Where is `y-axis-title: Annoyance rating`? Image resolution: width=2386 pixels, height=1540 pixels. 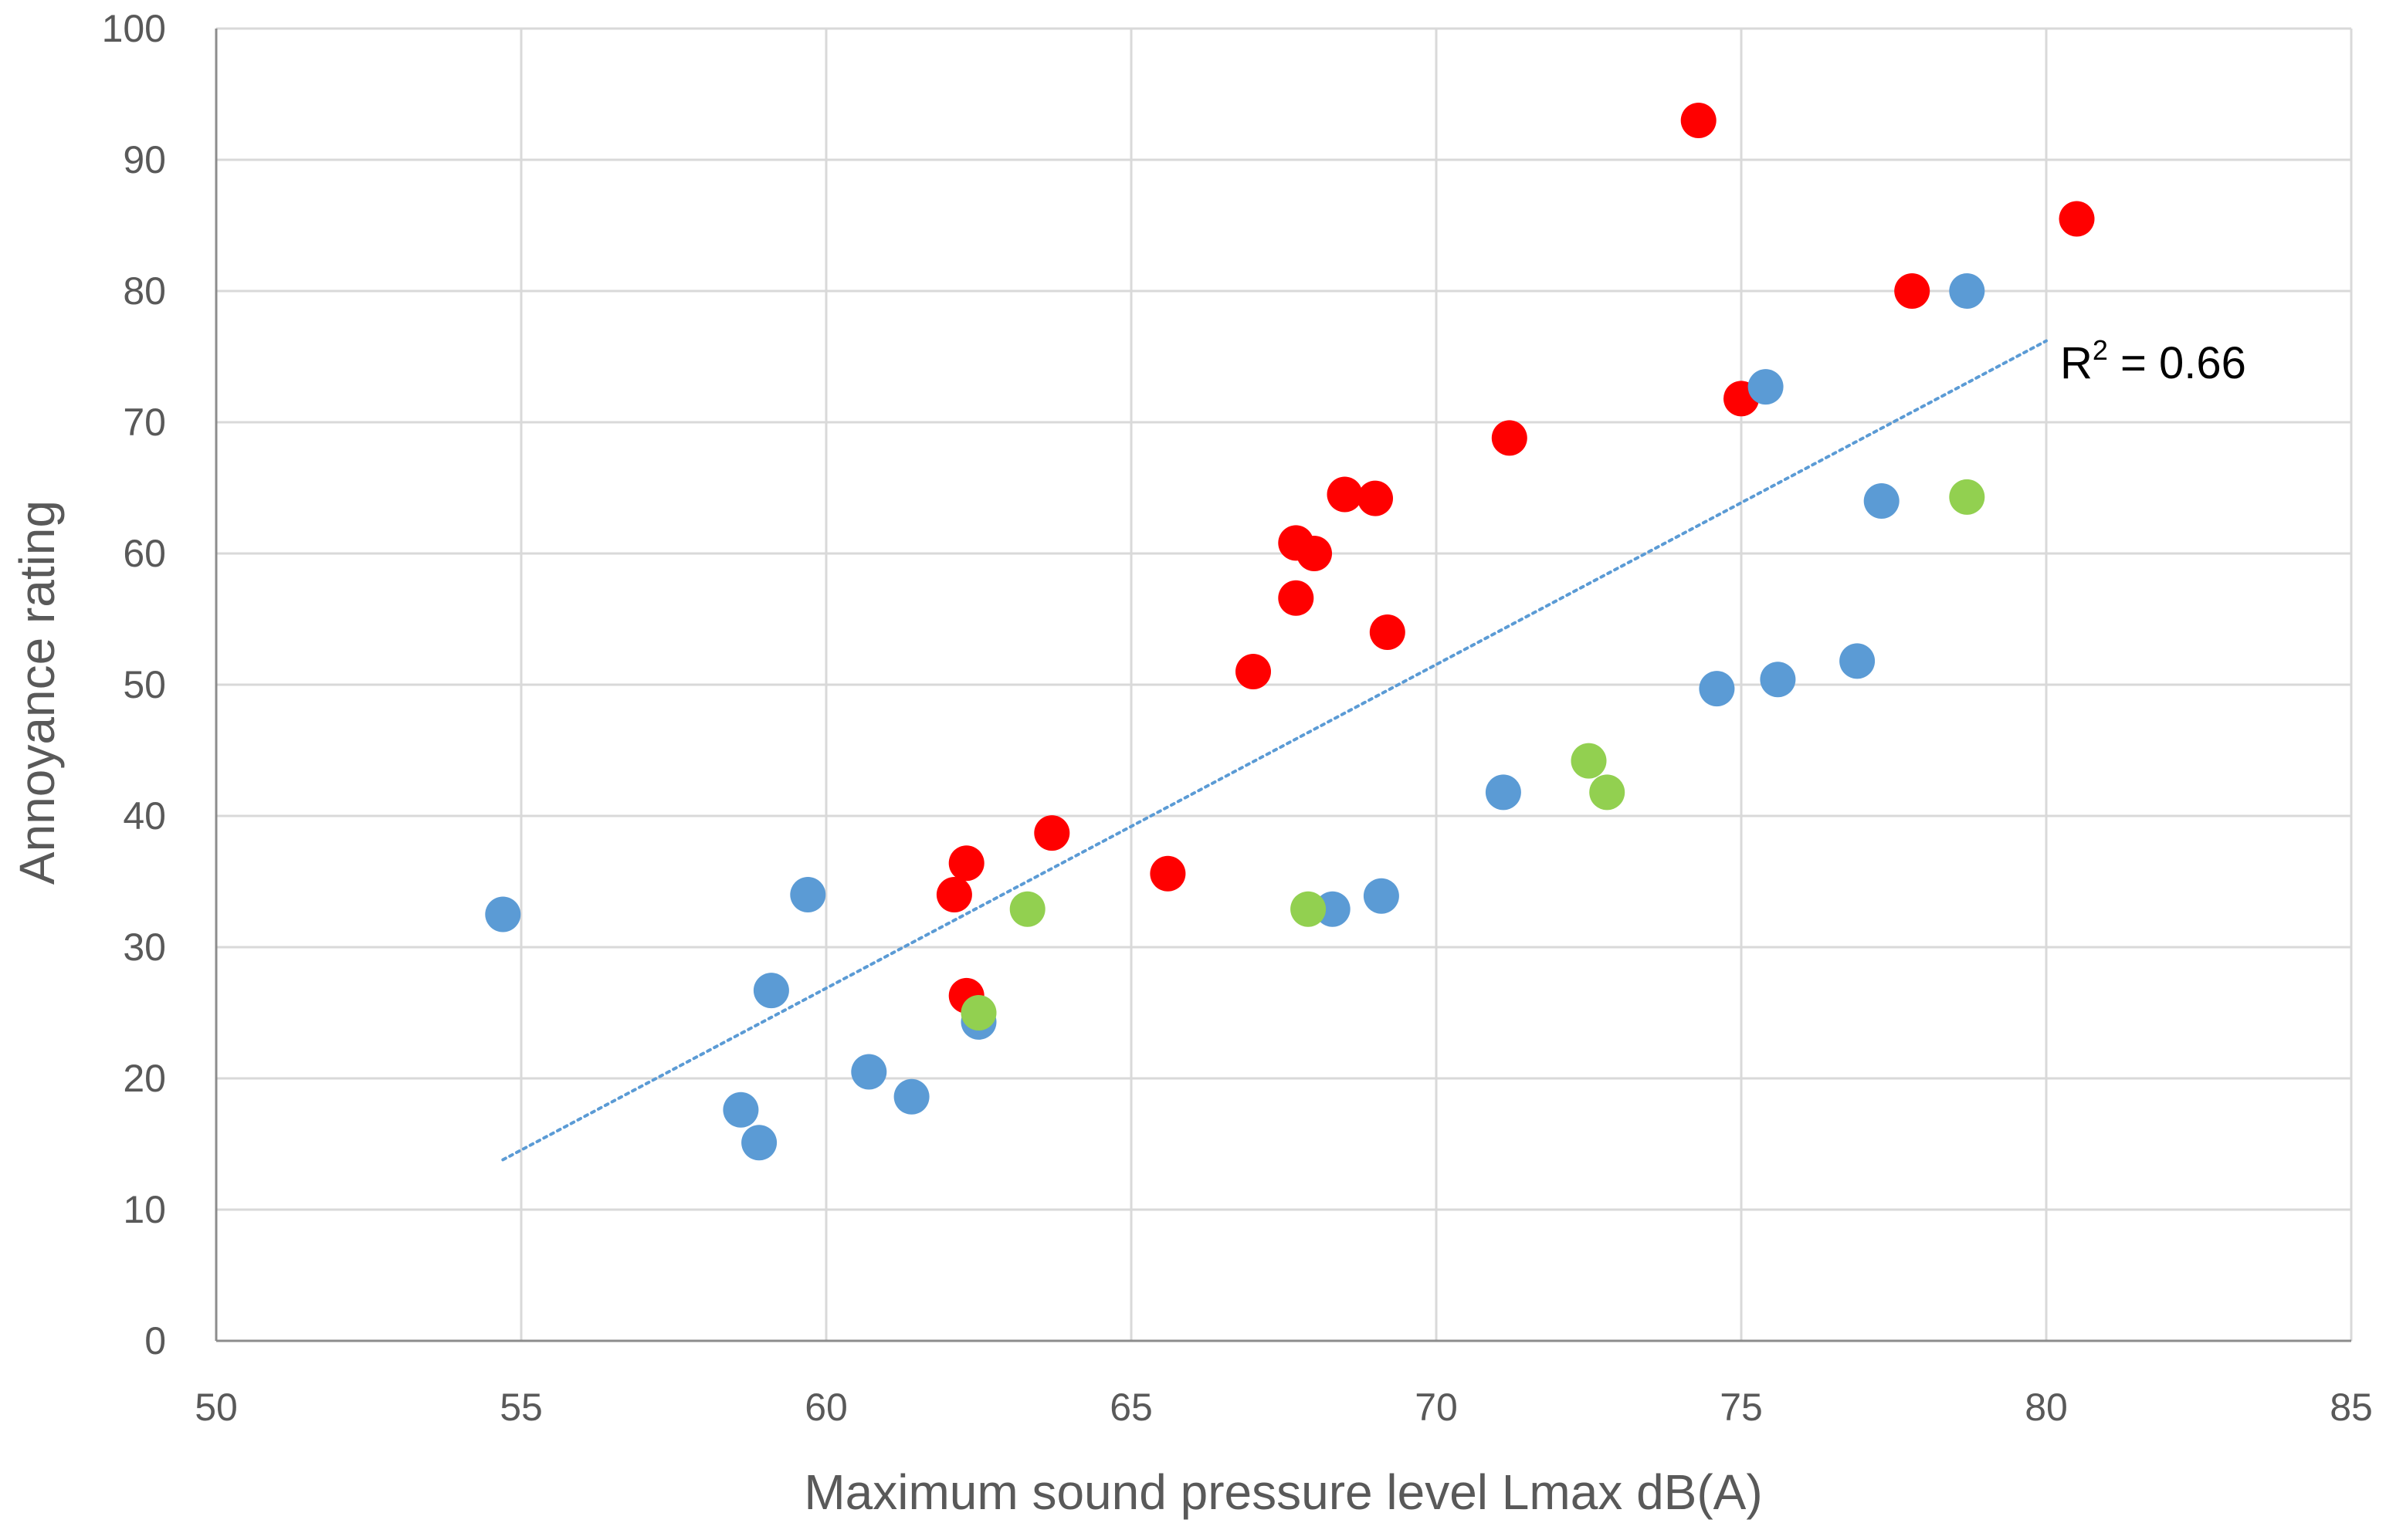
y-axis-title: Annoyance rating is located at coordinates (37, 692).